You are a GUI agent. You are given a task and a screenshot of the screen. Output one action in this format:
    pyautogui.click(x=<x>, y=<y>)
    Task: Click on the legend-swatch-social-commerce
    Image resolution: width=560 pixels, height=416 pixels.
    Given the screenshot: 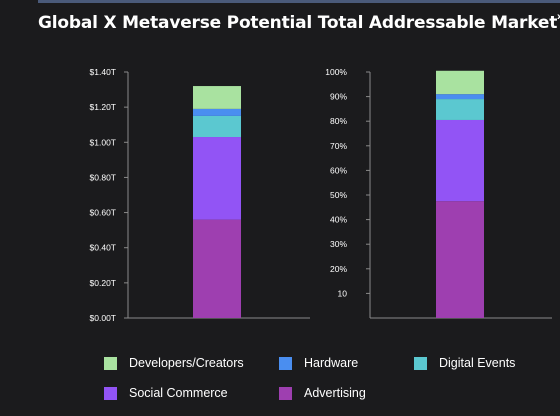 What is the action you would take?
    pyautogui.click(x=110, y=393)
    